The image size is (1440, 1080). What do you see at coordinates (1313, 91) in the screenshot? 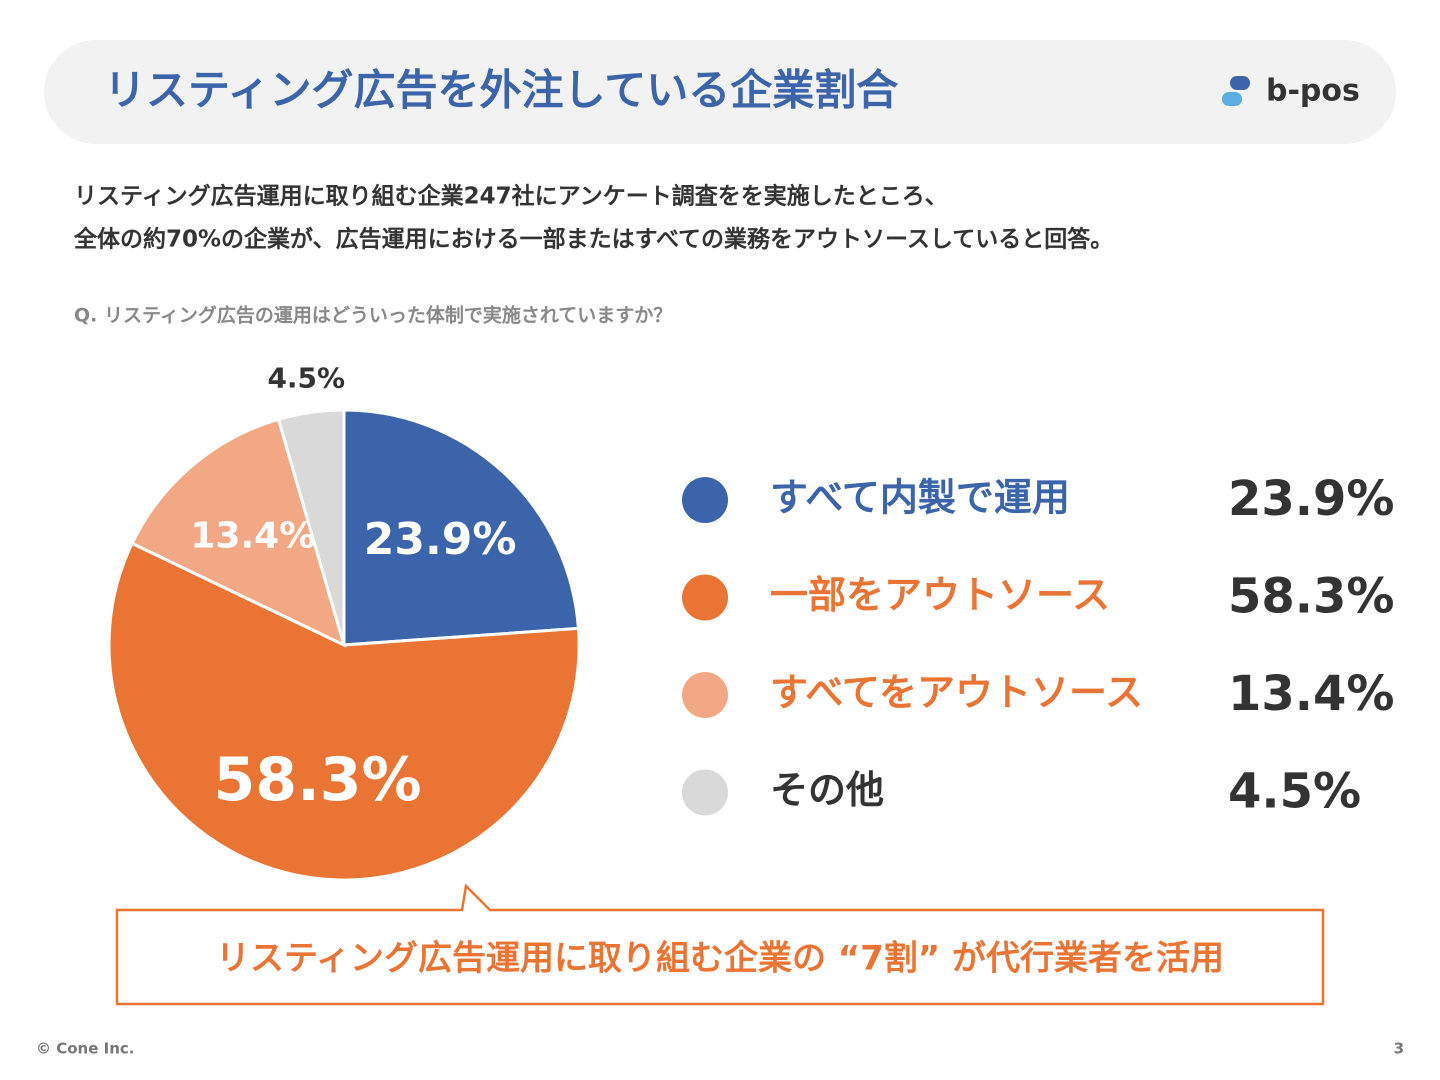
I see `logo-text: b-pos` at bounding box center [1313, 91].